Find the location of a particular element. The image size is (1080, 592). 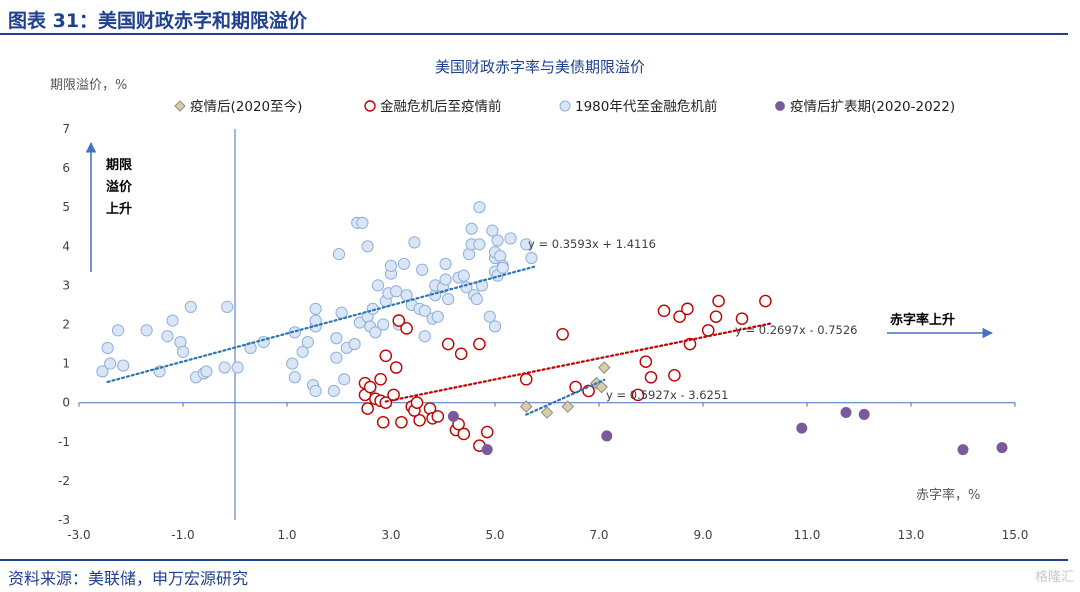

annotation-up: 期限 溢价 上升 is located at coordinates (109, 206).